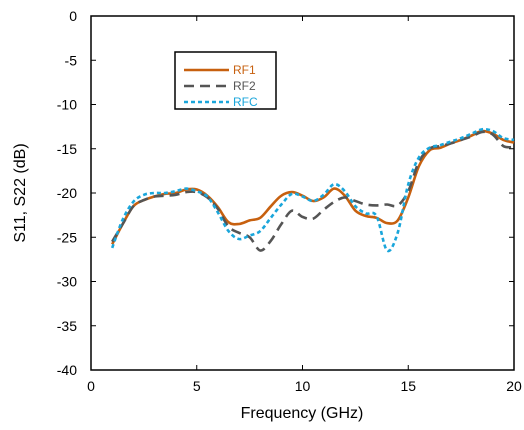 The width and height of the screenshot is (524, 430). I want to click on legend: RF1 RF2 RFC, so click(225, 80).